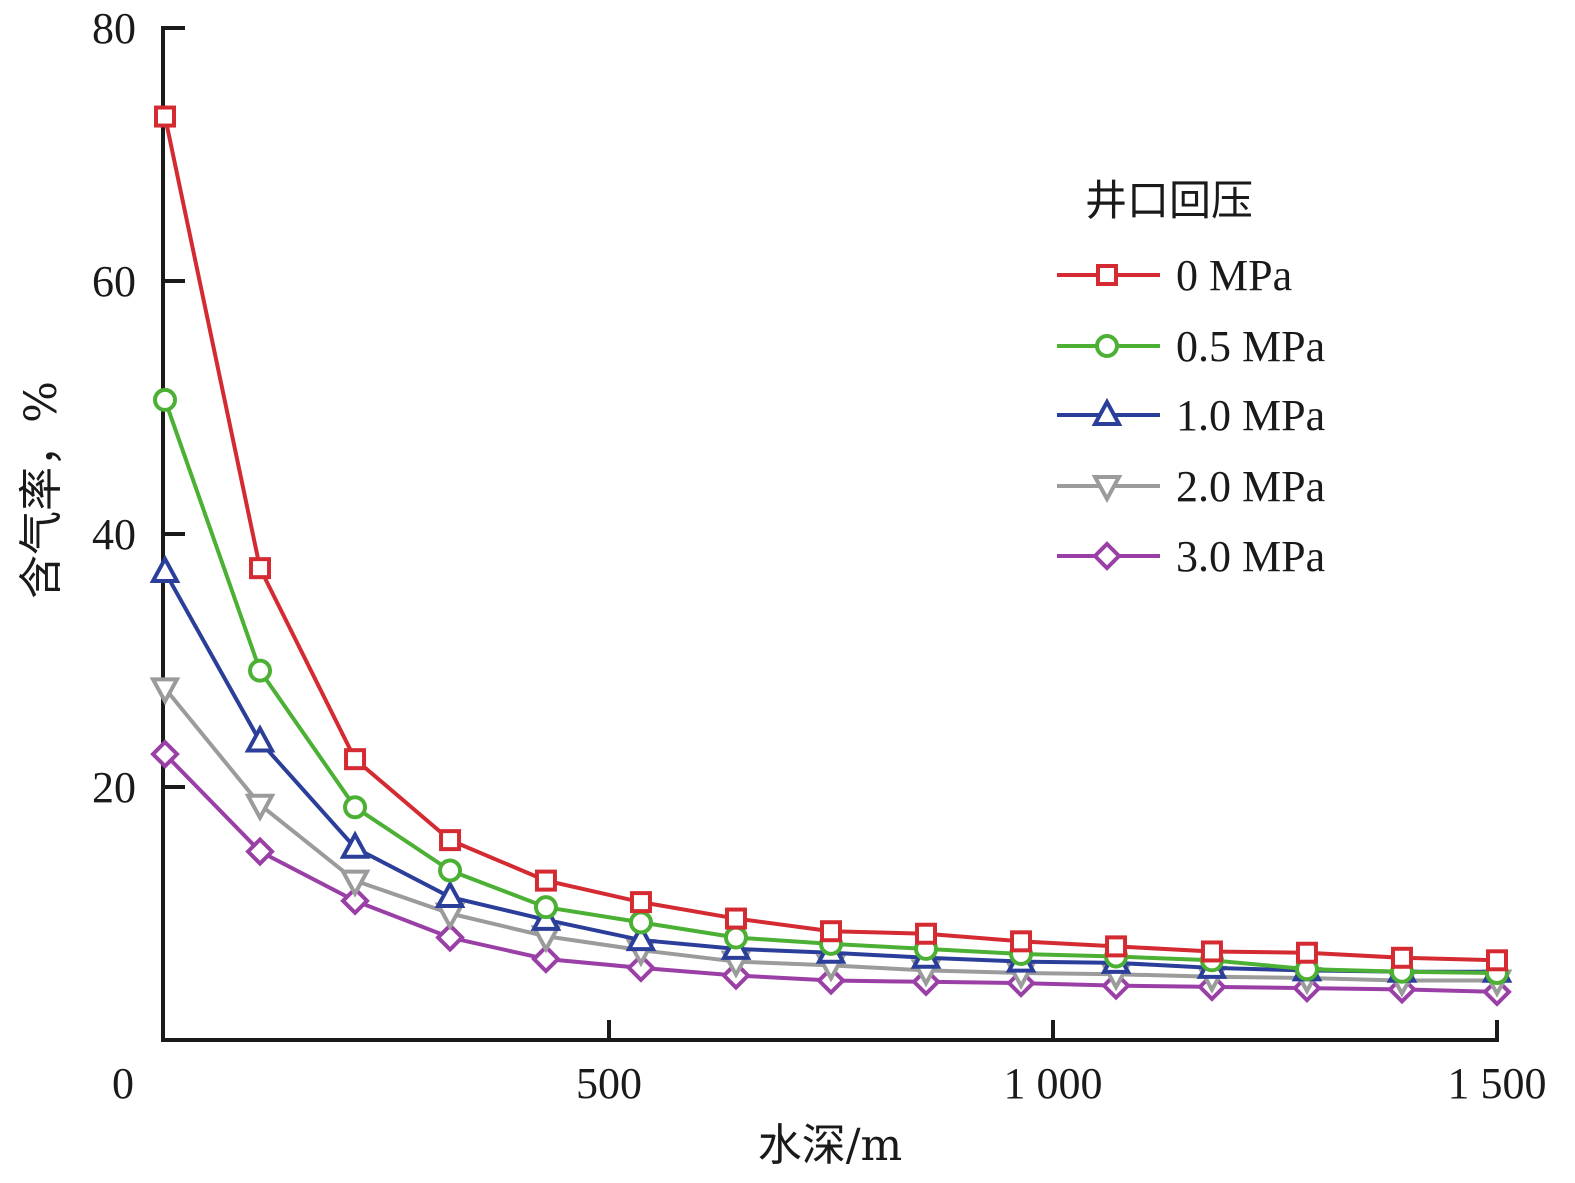  I want to click on legend-item: 3.0 MPa, so click(1191, 556).